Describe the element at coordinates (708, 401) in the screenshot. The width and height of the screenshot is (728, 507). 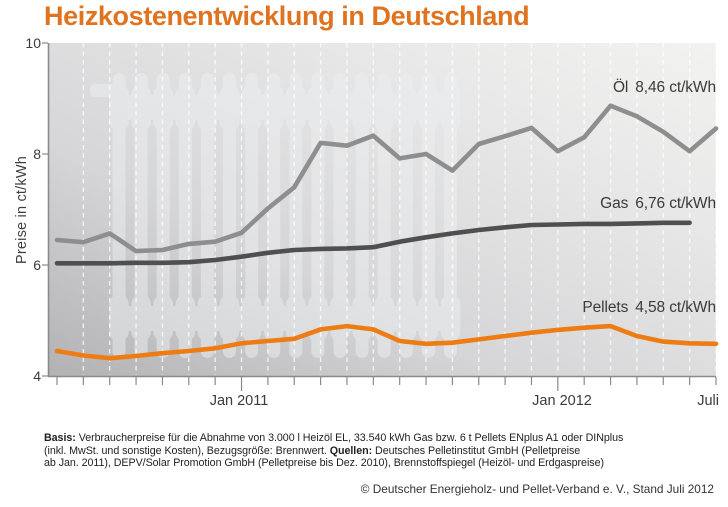
I see `x-label-juli: Juli` at that location.